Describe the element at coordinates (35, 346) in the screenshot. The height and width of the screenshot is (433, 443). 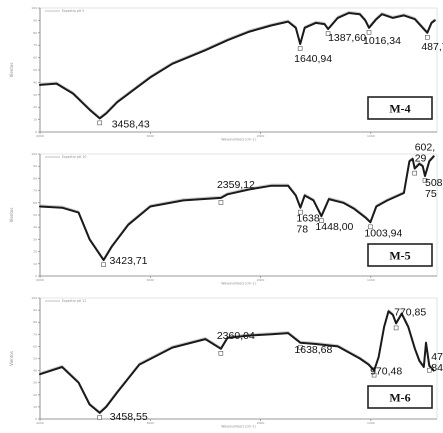
I see `y-tick-label: 60` at that location.